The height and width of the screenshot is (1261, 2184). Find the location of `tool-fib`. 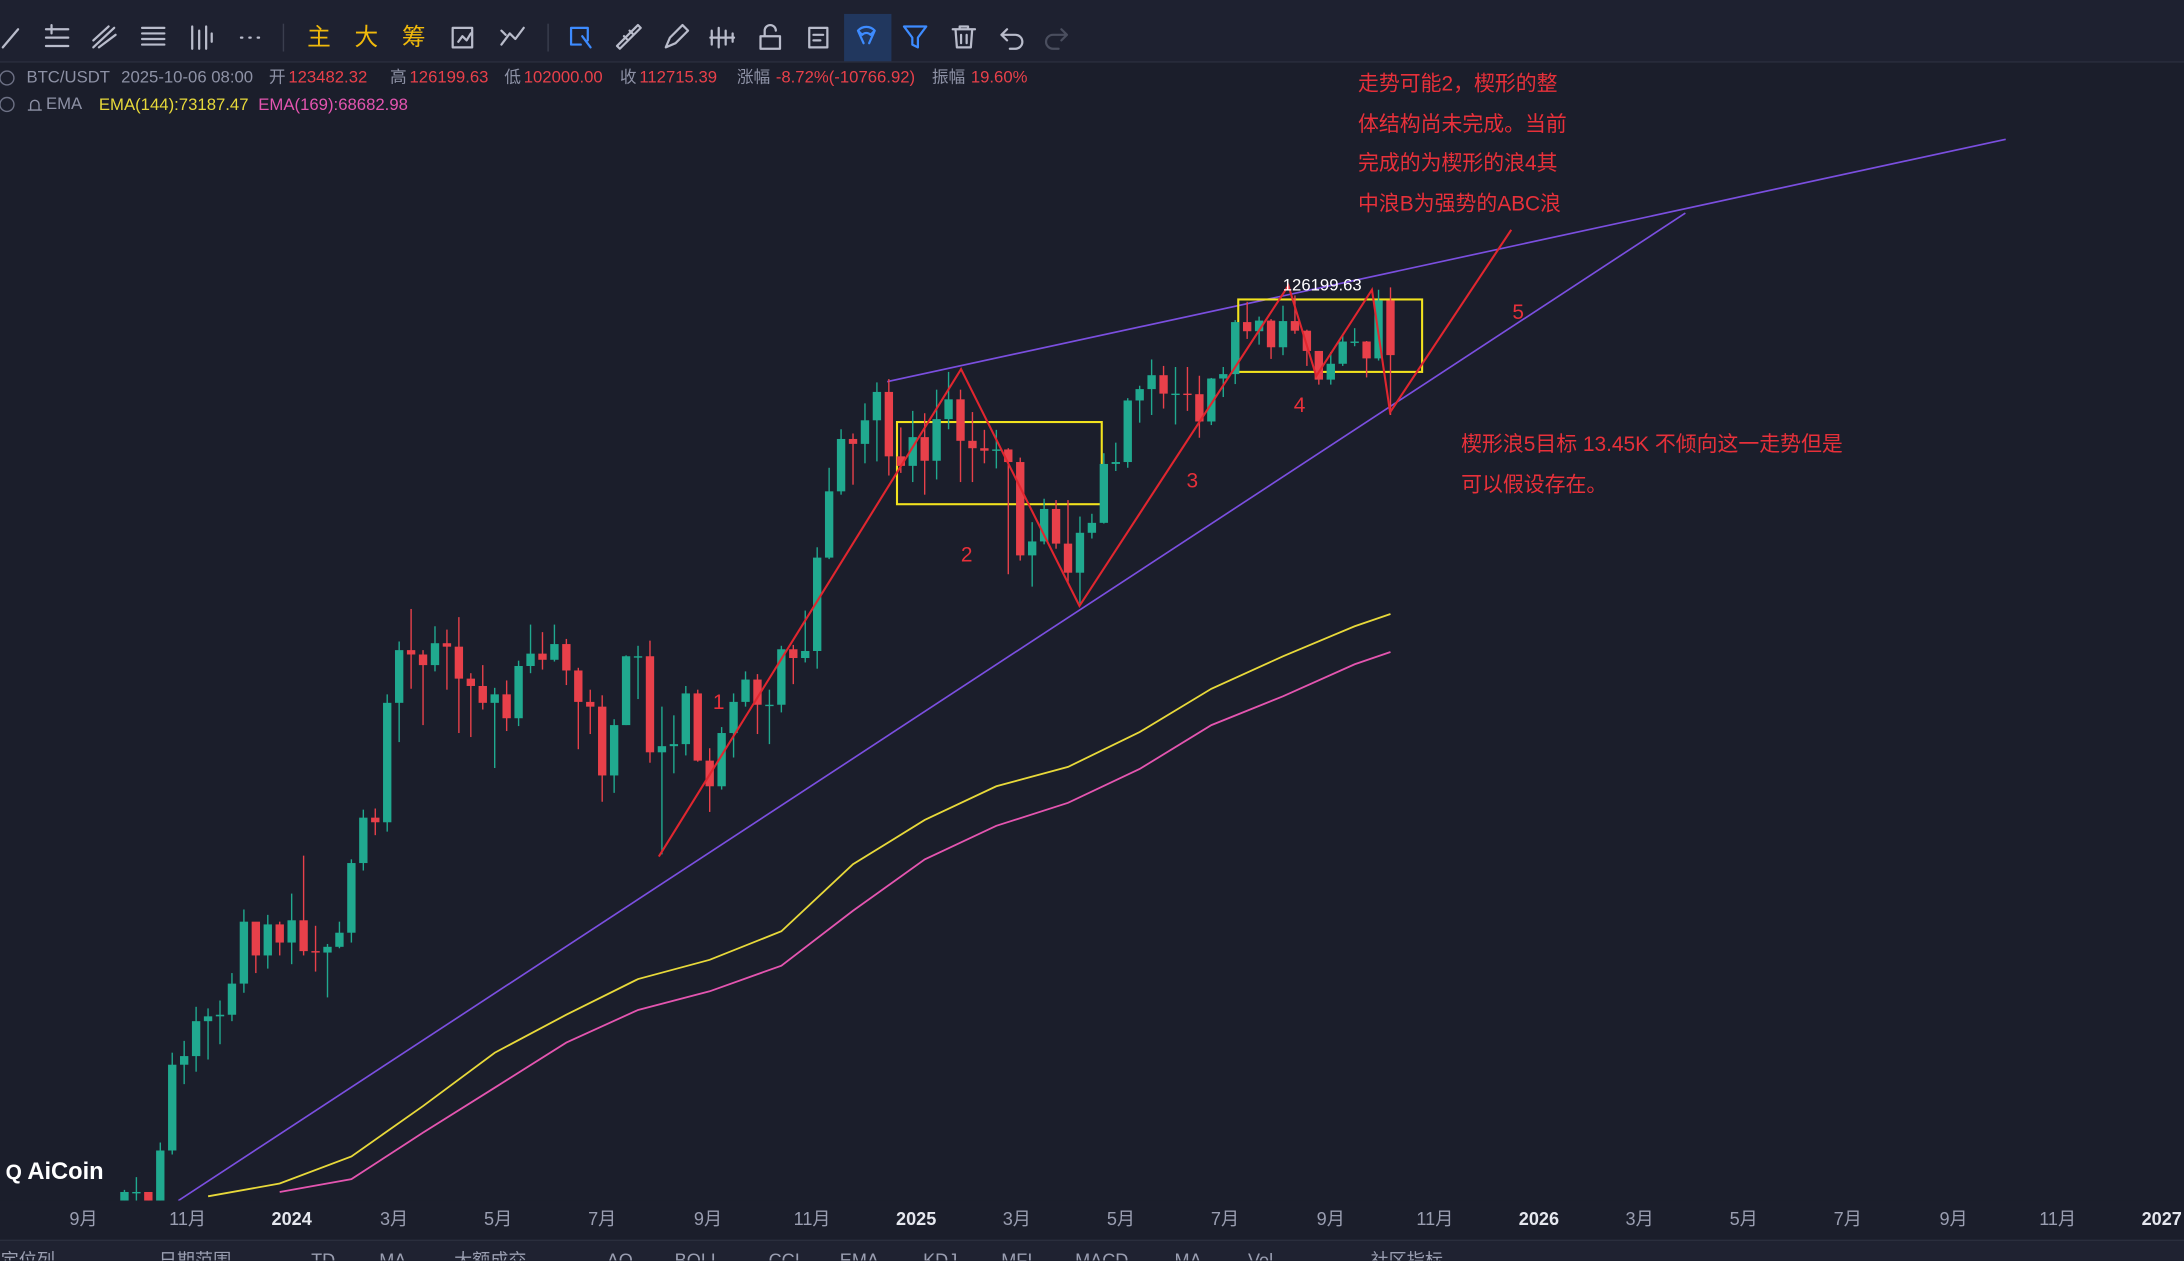

tool-fib is located at coordinates (104, 37).